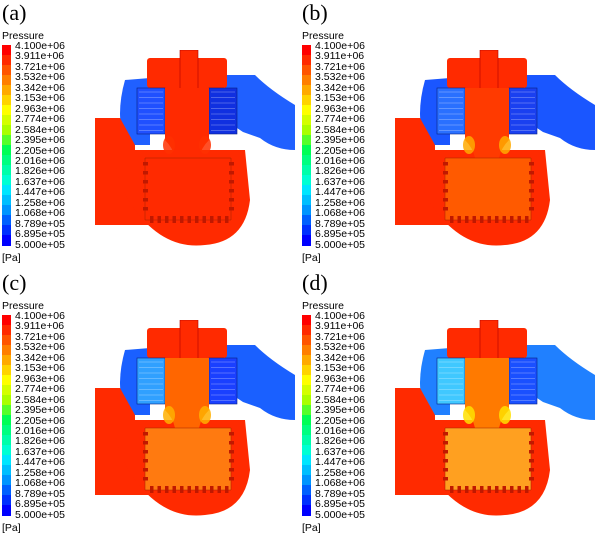  Describe the element at coordinates (340, 192) in the screenshot. I see `legend-tick-label: 1.447e+06` at that location.